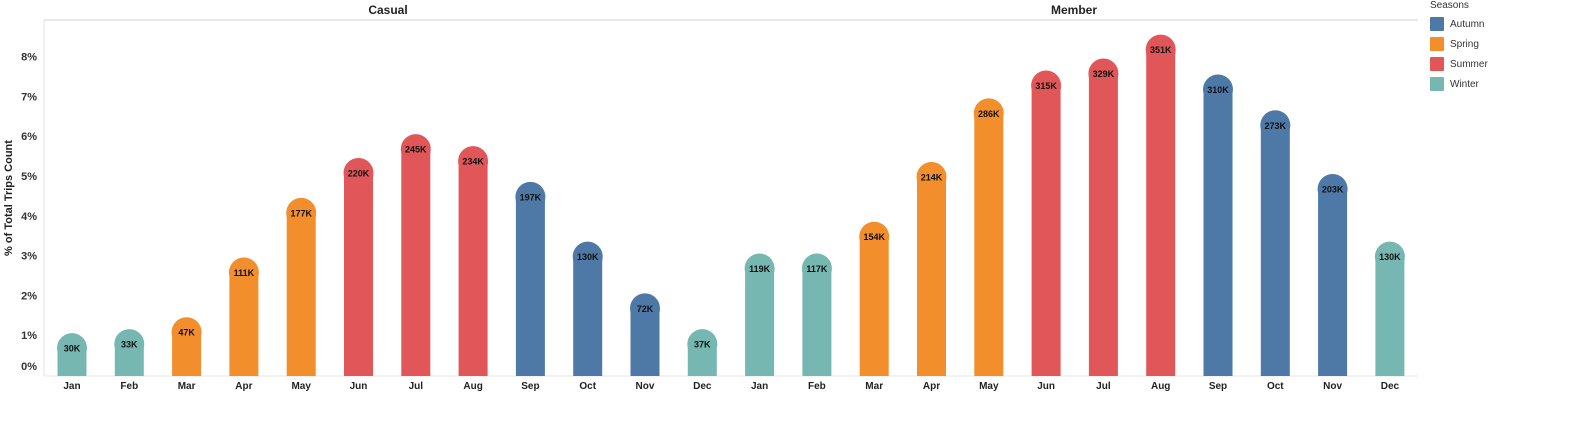 The height and width of the screenshot is (432, 1578). I want to click on legend-item-spring: Spring, so click(1459, 44).